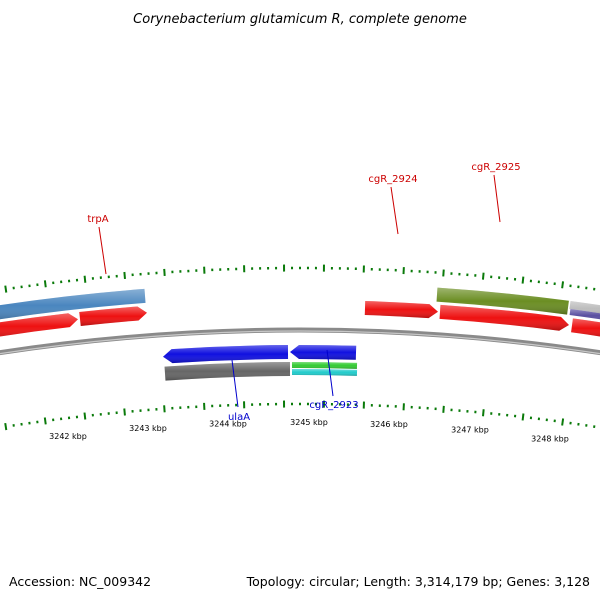 Image resolution: width=600 pixels, height=600 pixels. Describe the element at coordinates (502, 301) in the screenshot. I see `feature-cgR_2925-cog-shade` at that location.